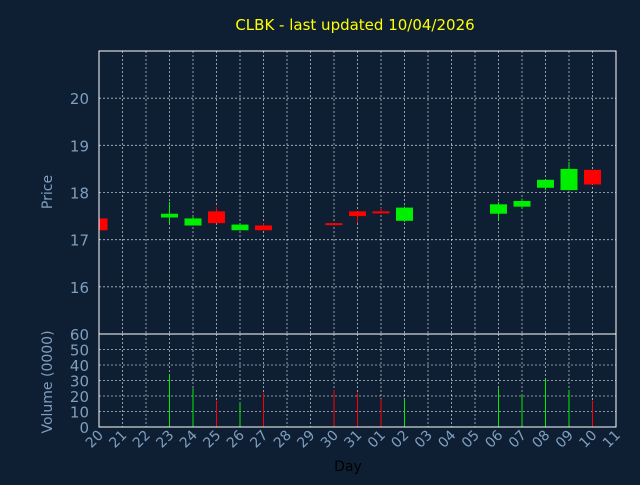 The height and width of the screenshot is (485, 640). I want to click on price-tick-label: 20, so click(79, 99).